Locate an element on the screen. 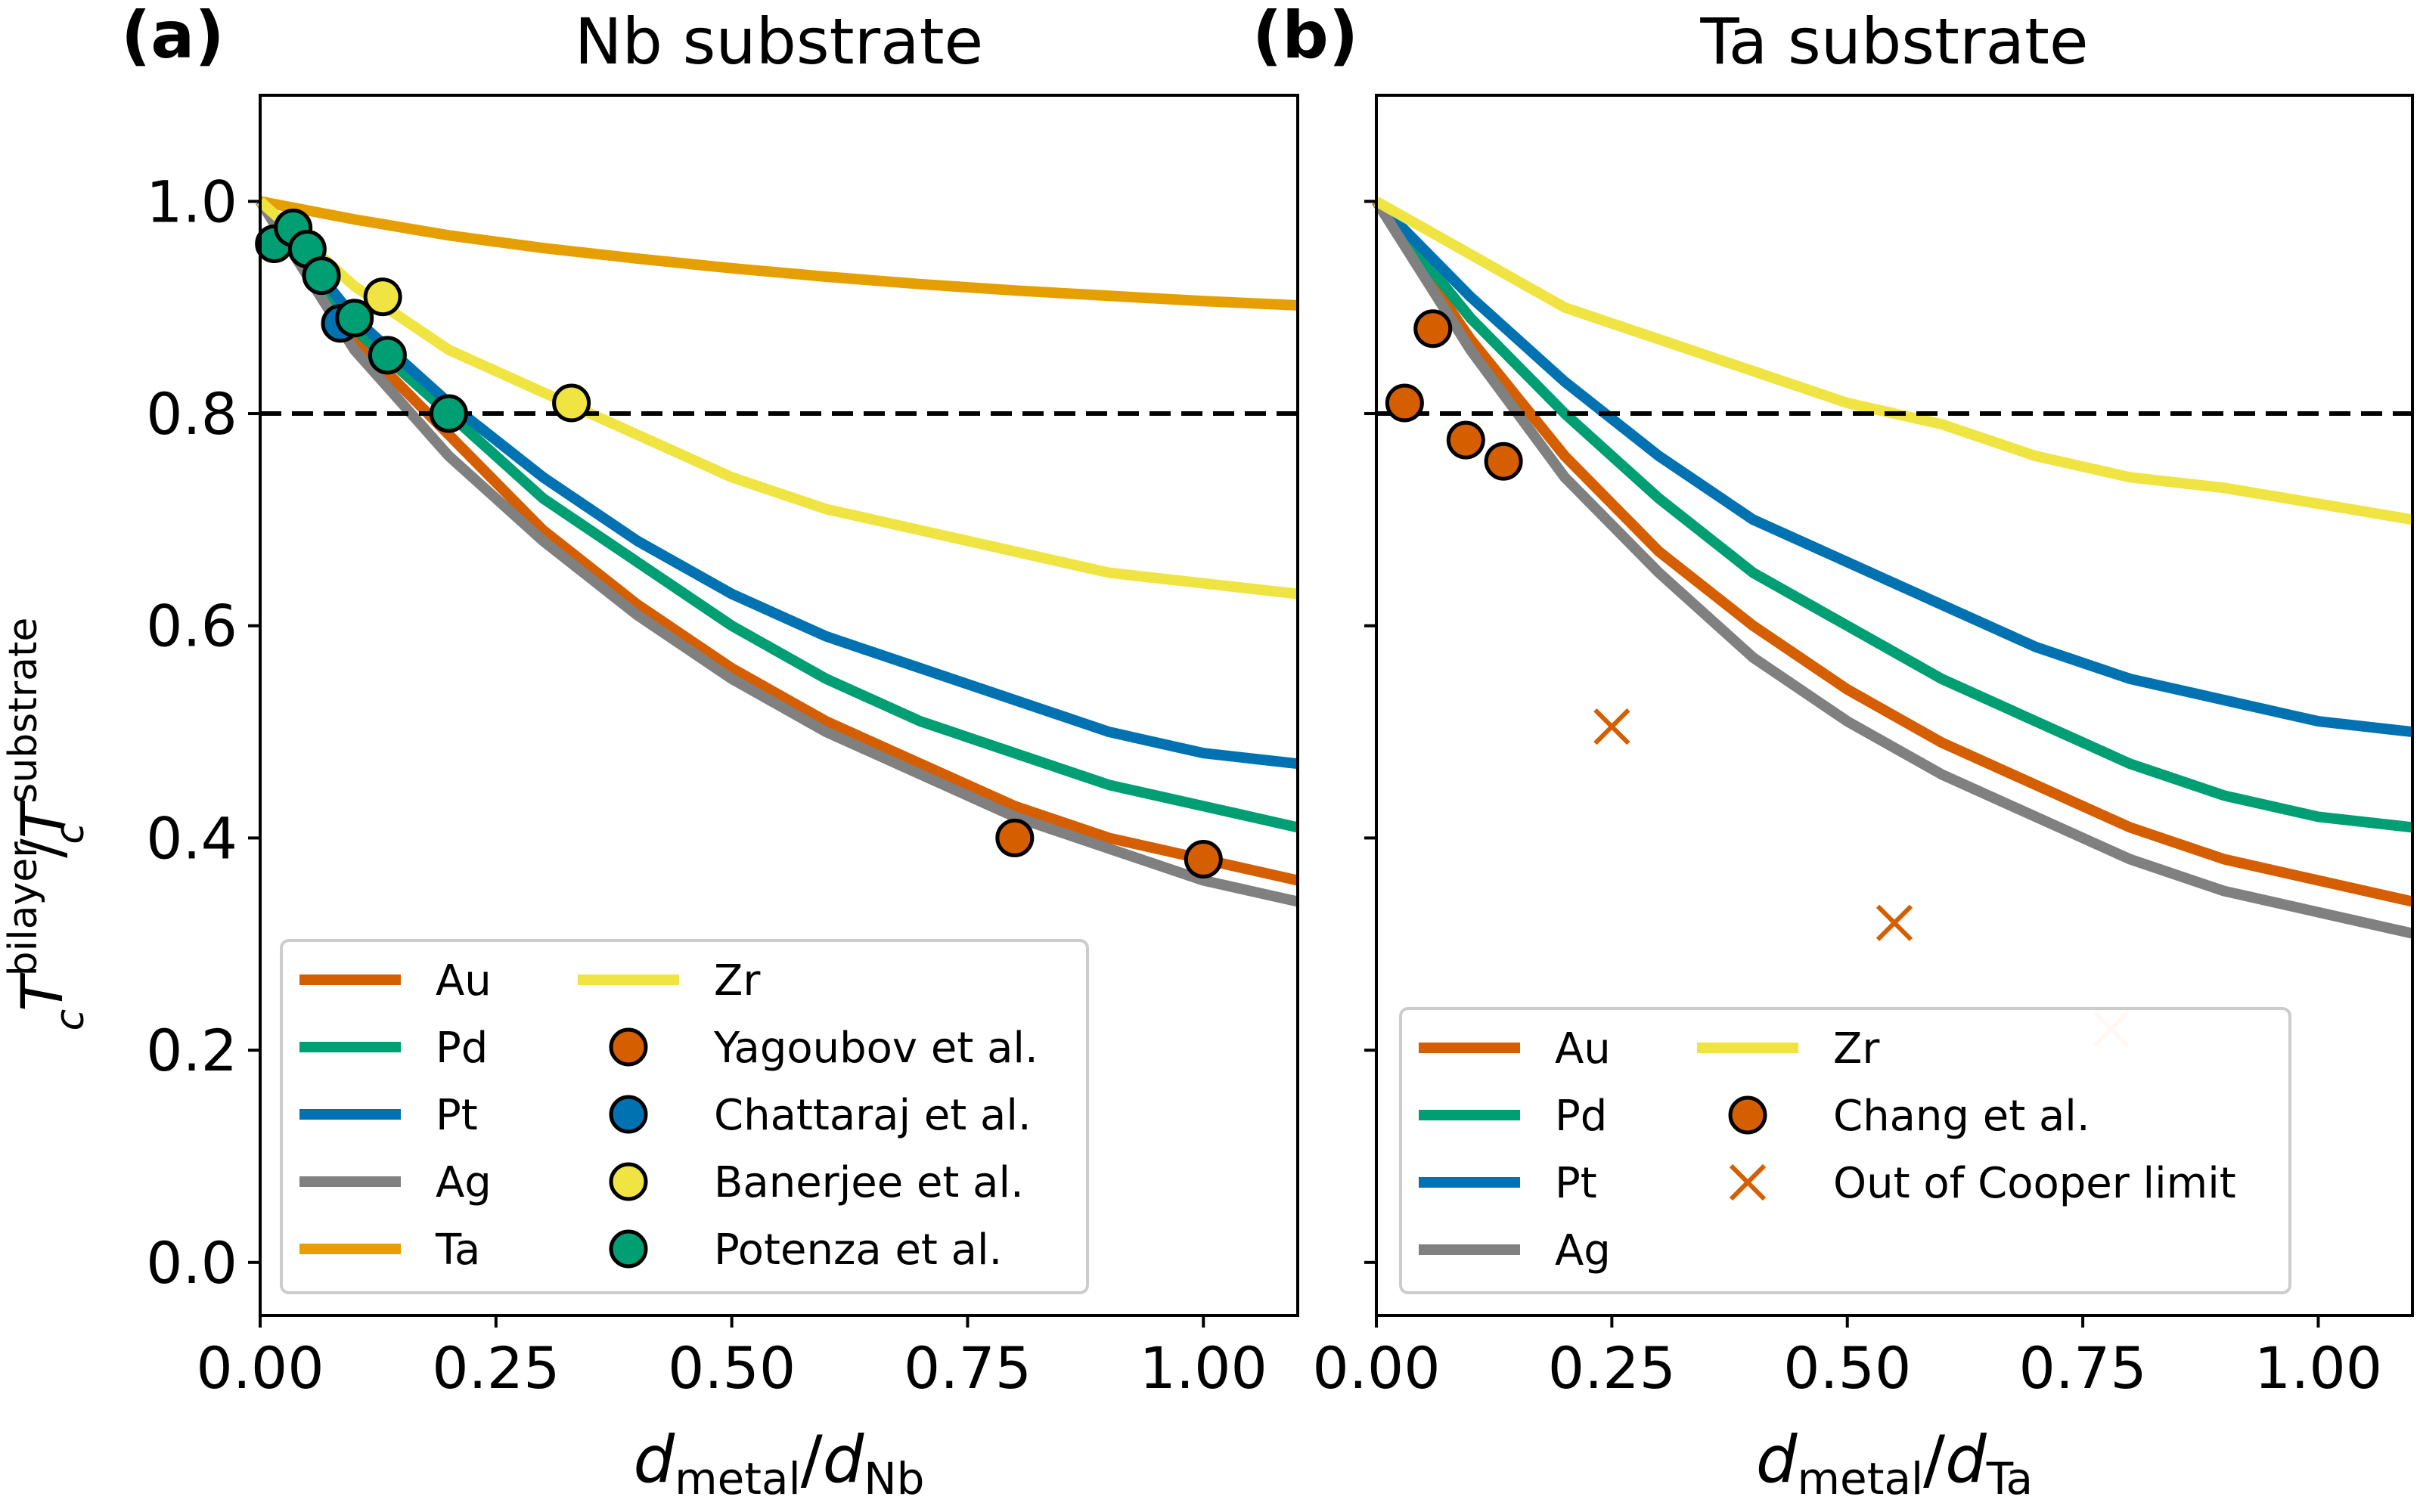 Image resolution: width=2420 pixels, height=1512 pixels. legend-entry-potenza-et-al: Potenza et al. is located at coordinates (805, 1250).